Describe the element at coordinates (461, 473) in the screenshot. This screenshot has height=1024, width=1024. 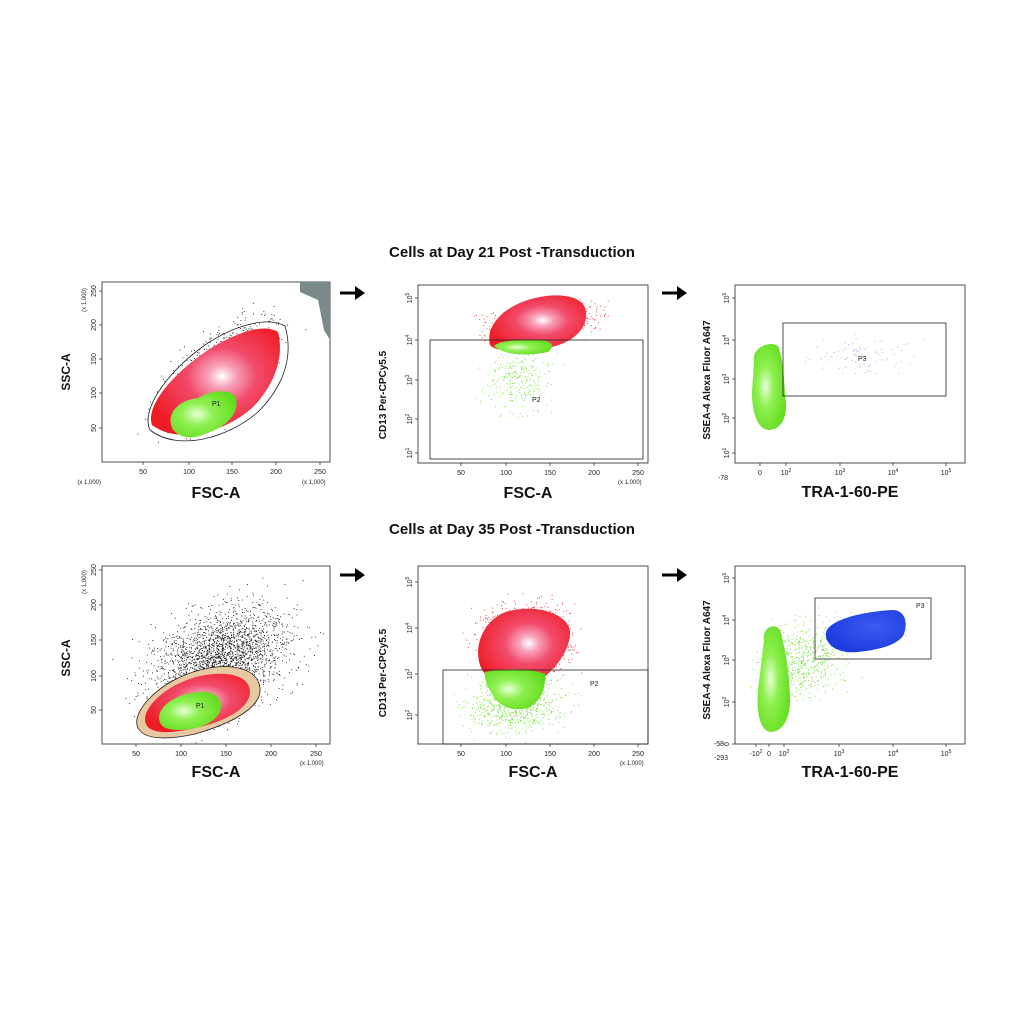
I see `x-tick-label: 50` at that location.